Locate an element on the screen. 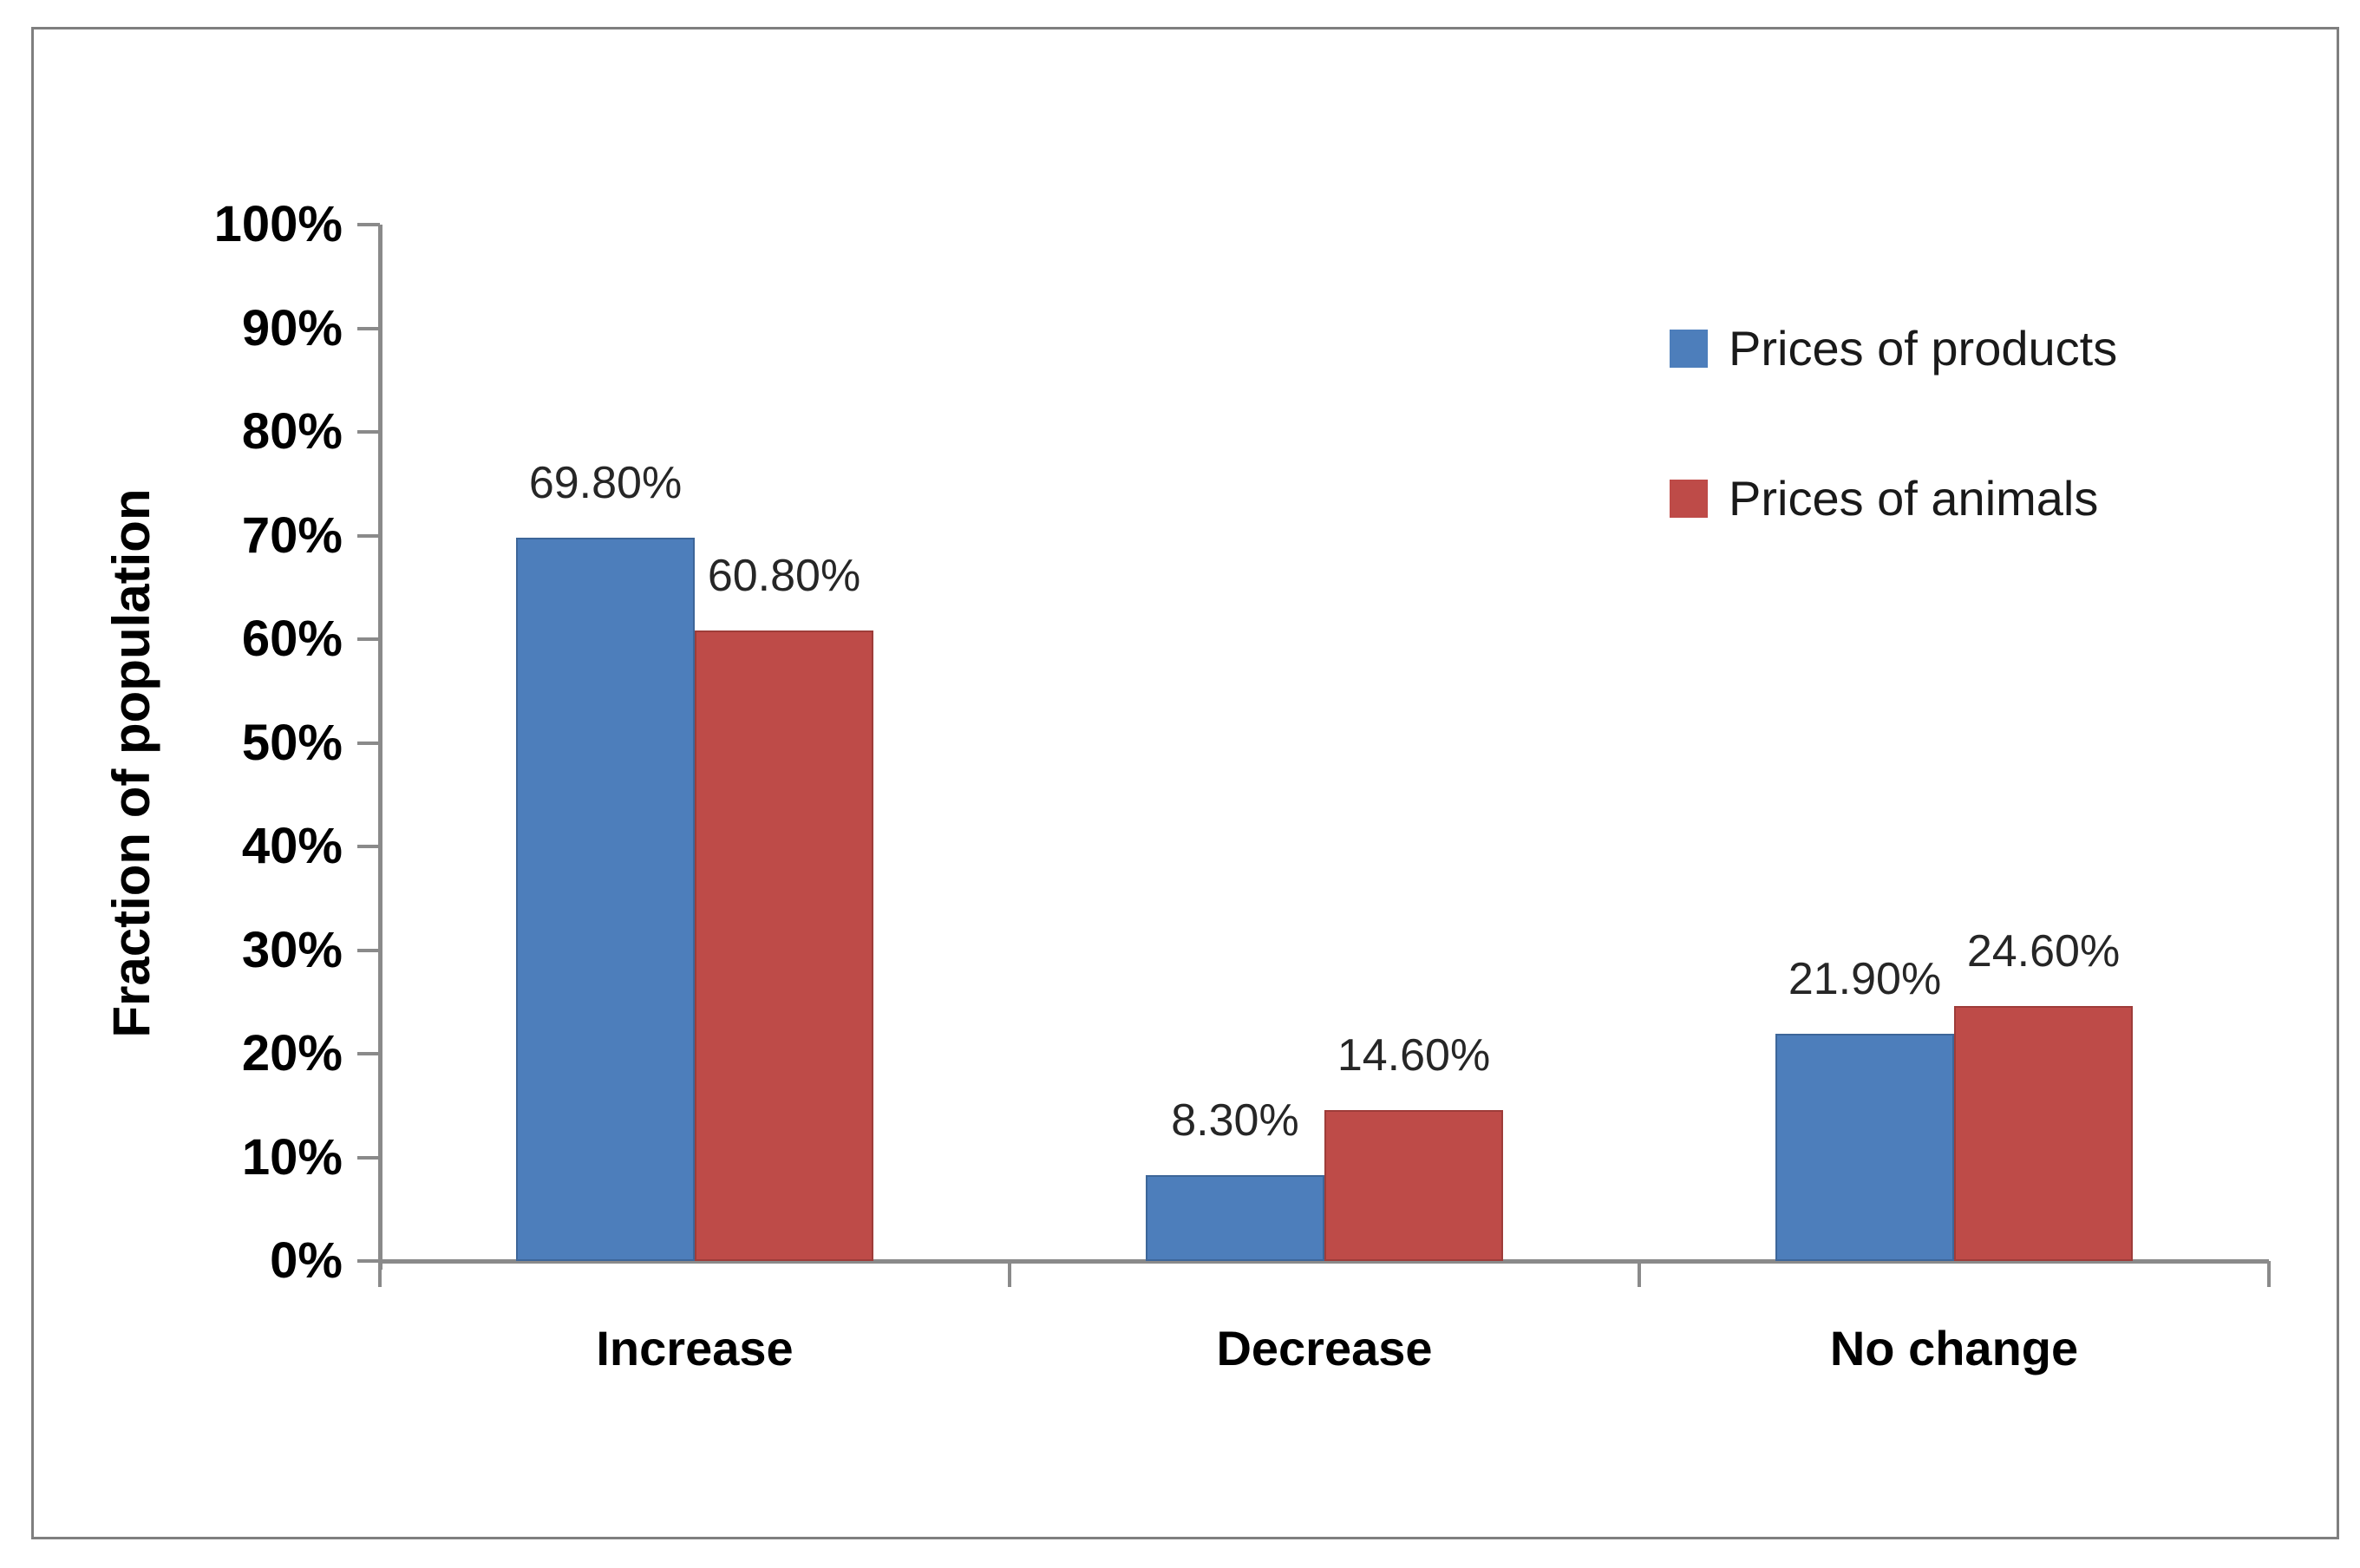 The width and height of the screenshot is (2360, 1568). y-tick-label: 60% is located at coordinates (292, 639).